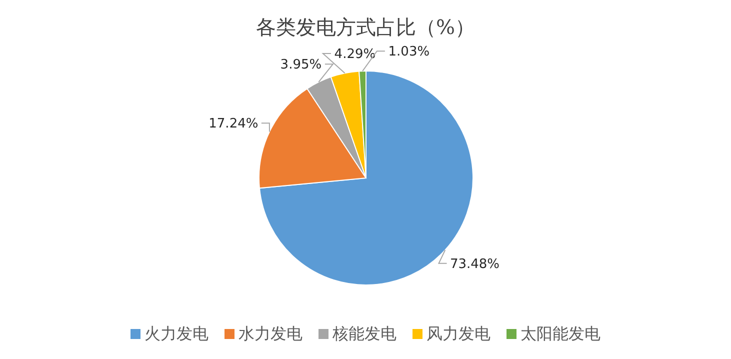  Describe the element at coordinates (366, 27) in the screenshot. I see `chart-title: 各类发电方式占比（%）` at that location.